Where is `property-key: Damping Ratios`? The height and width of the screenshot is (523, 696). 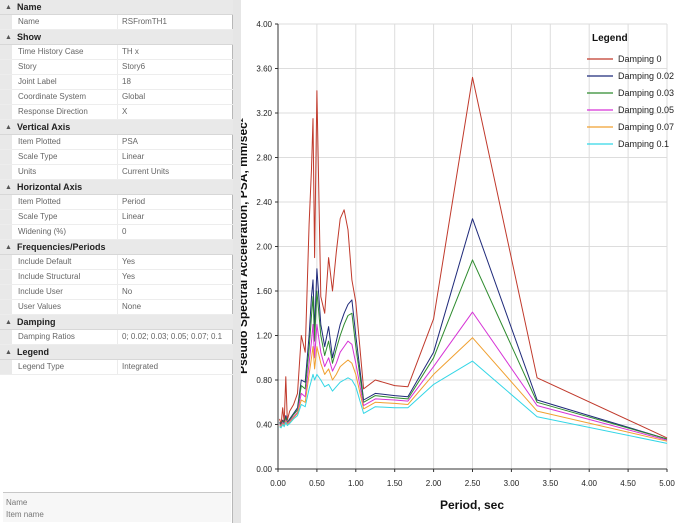
property-key: Damping Ratios is located at coordinates (65, 337).